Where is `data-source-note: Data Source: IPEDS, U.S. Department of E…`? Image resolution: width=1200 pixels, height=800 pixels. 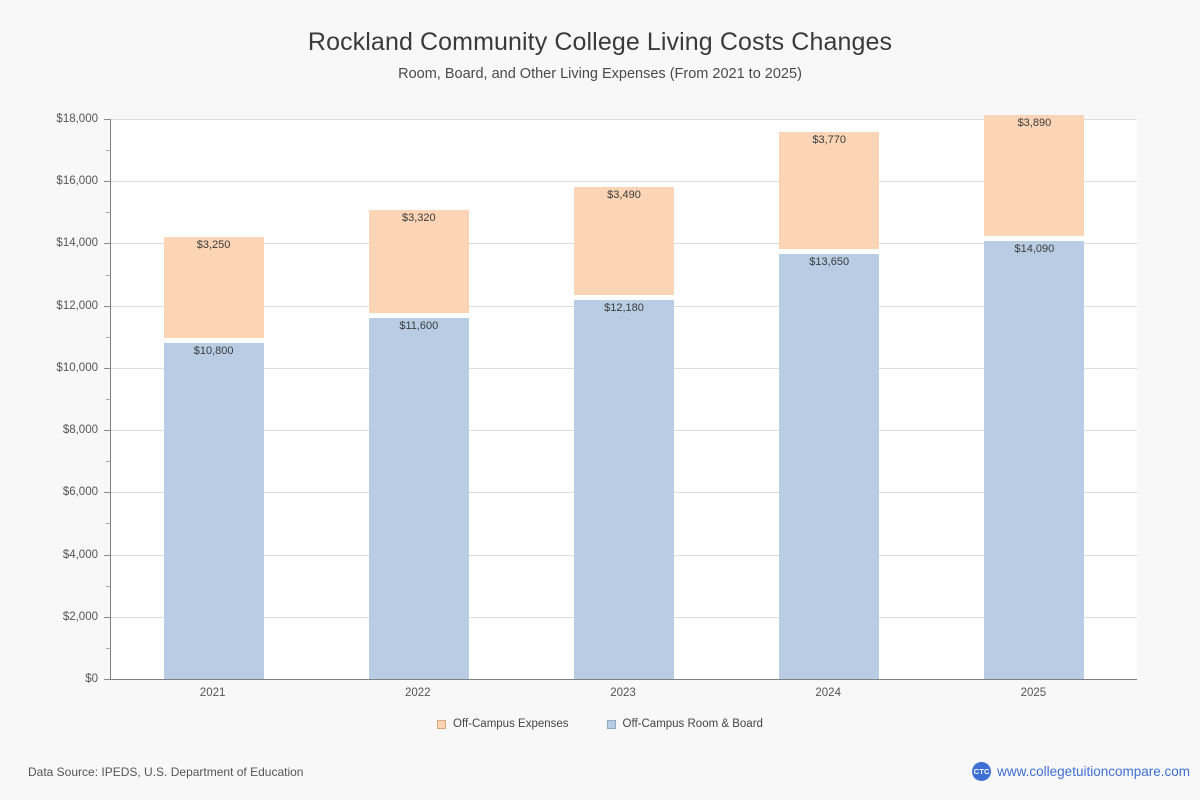
data-source-note: Data Source: IPEDS, U.S. Department of E… is located at coordinates (166, 772).